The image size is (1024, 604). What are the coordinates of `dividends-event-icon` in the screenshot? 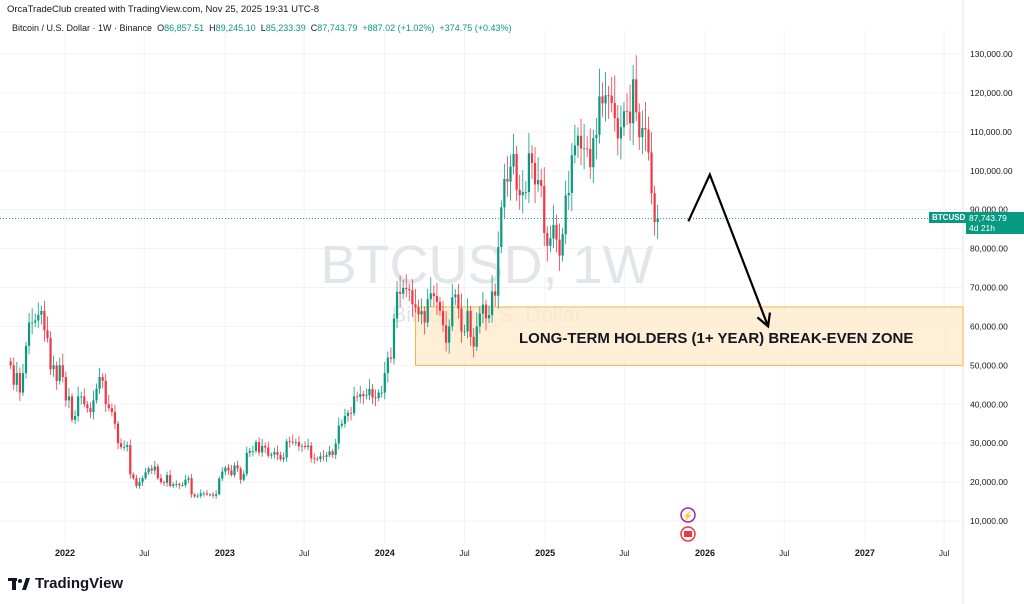 It's located at (688, 515).